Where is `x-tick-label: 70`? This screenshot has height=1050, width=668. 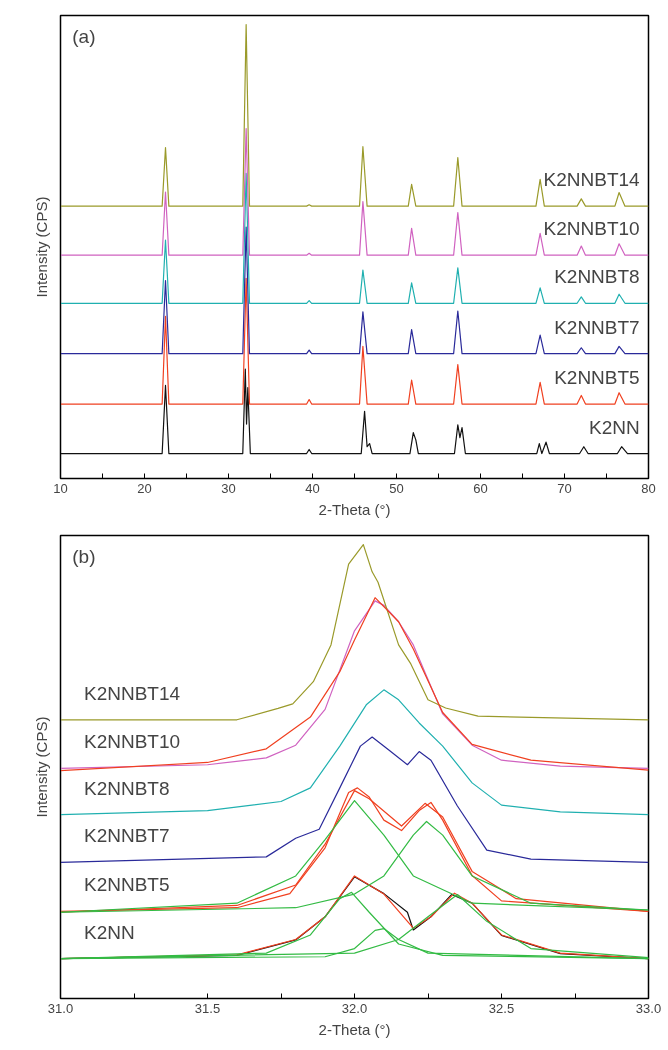
x-tick-label: 70 is located at coordinates (564, 488).